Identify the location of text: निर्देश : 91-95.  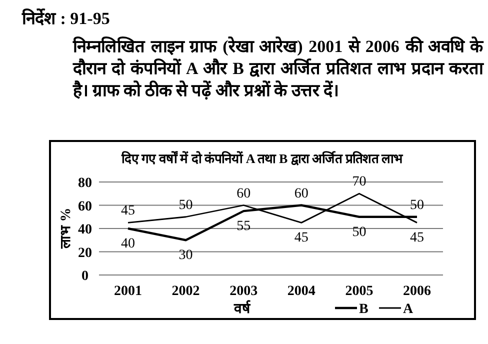
(66, 18).